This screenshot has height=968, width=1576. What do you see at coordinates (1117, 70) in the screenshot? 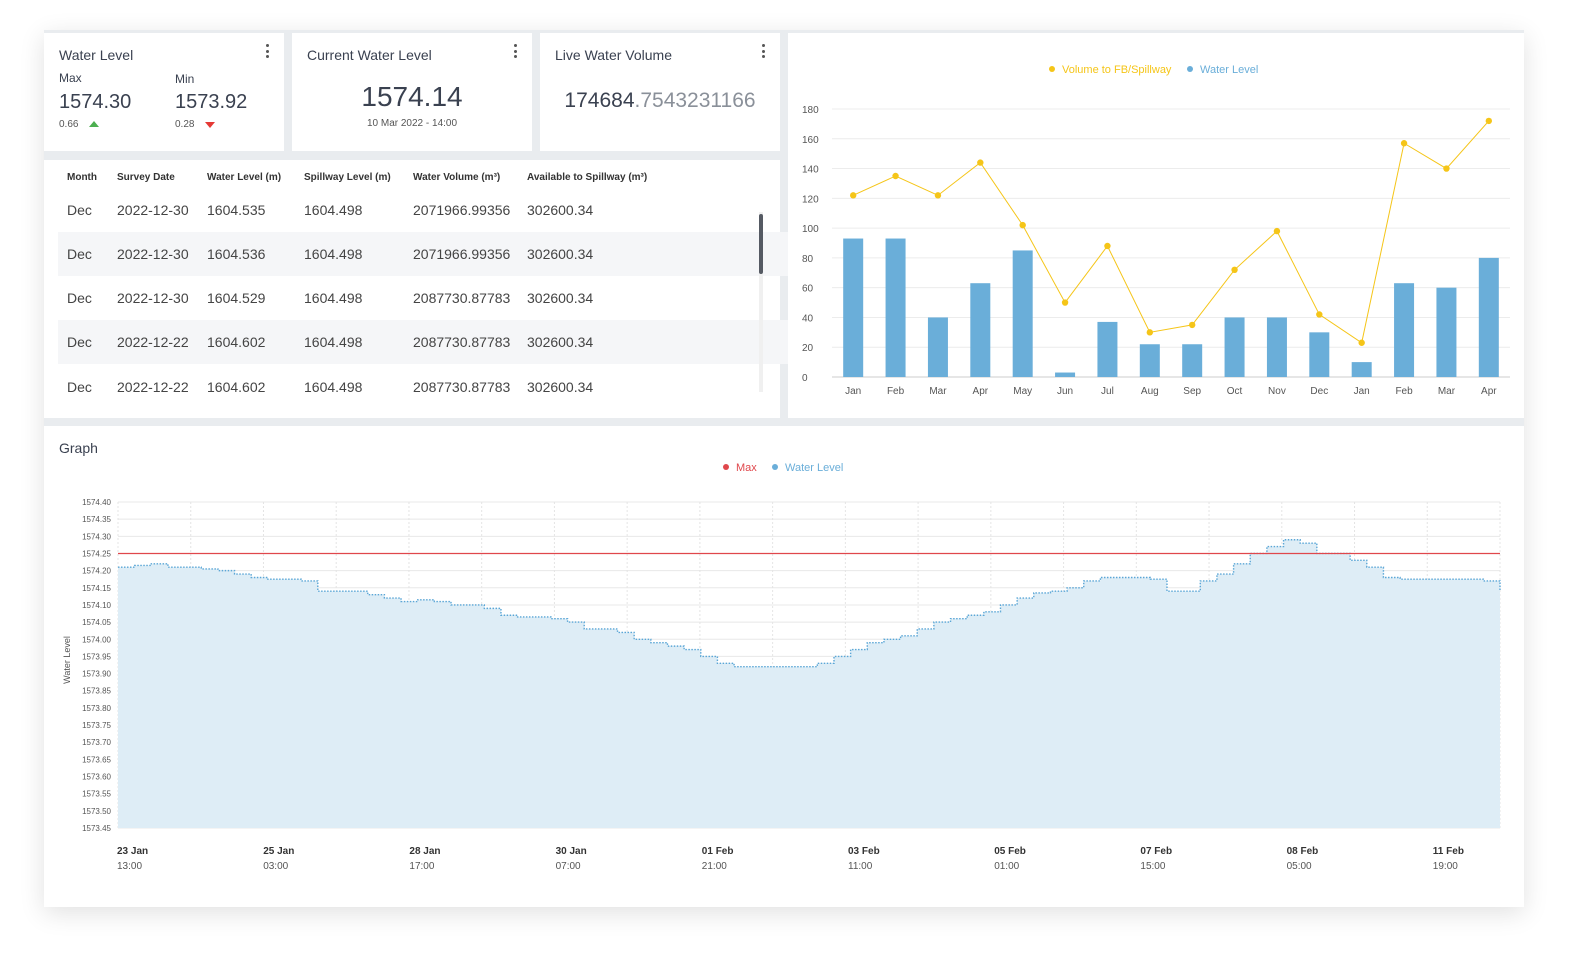
I see `legend-label-volume: Volume to FB/Spillway` at bounding box center [1117, 70].